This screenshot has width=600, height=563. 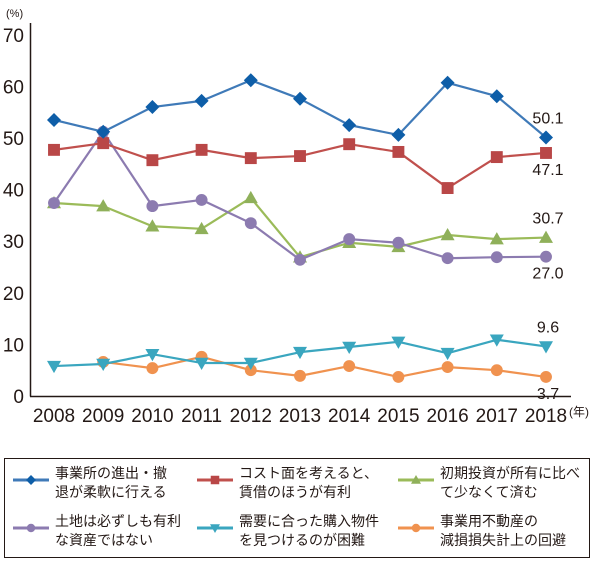 I want to click on legend-item: 需要に合った購入物件 を見つけるのが困難, so click(x=287, y=532).